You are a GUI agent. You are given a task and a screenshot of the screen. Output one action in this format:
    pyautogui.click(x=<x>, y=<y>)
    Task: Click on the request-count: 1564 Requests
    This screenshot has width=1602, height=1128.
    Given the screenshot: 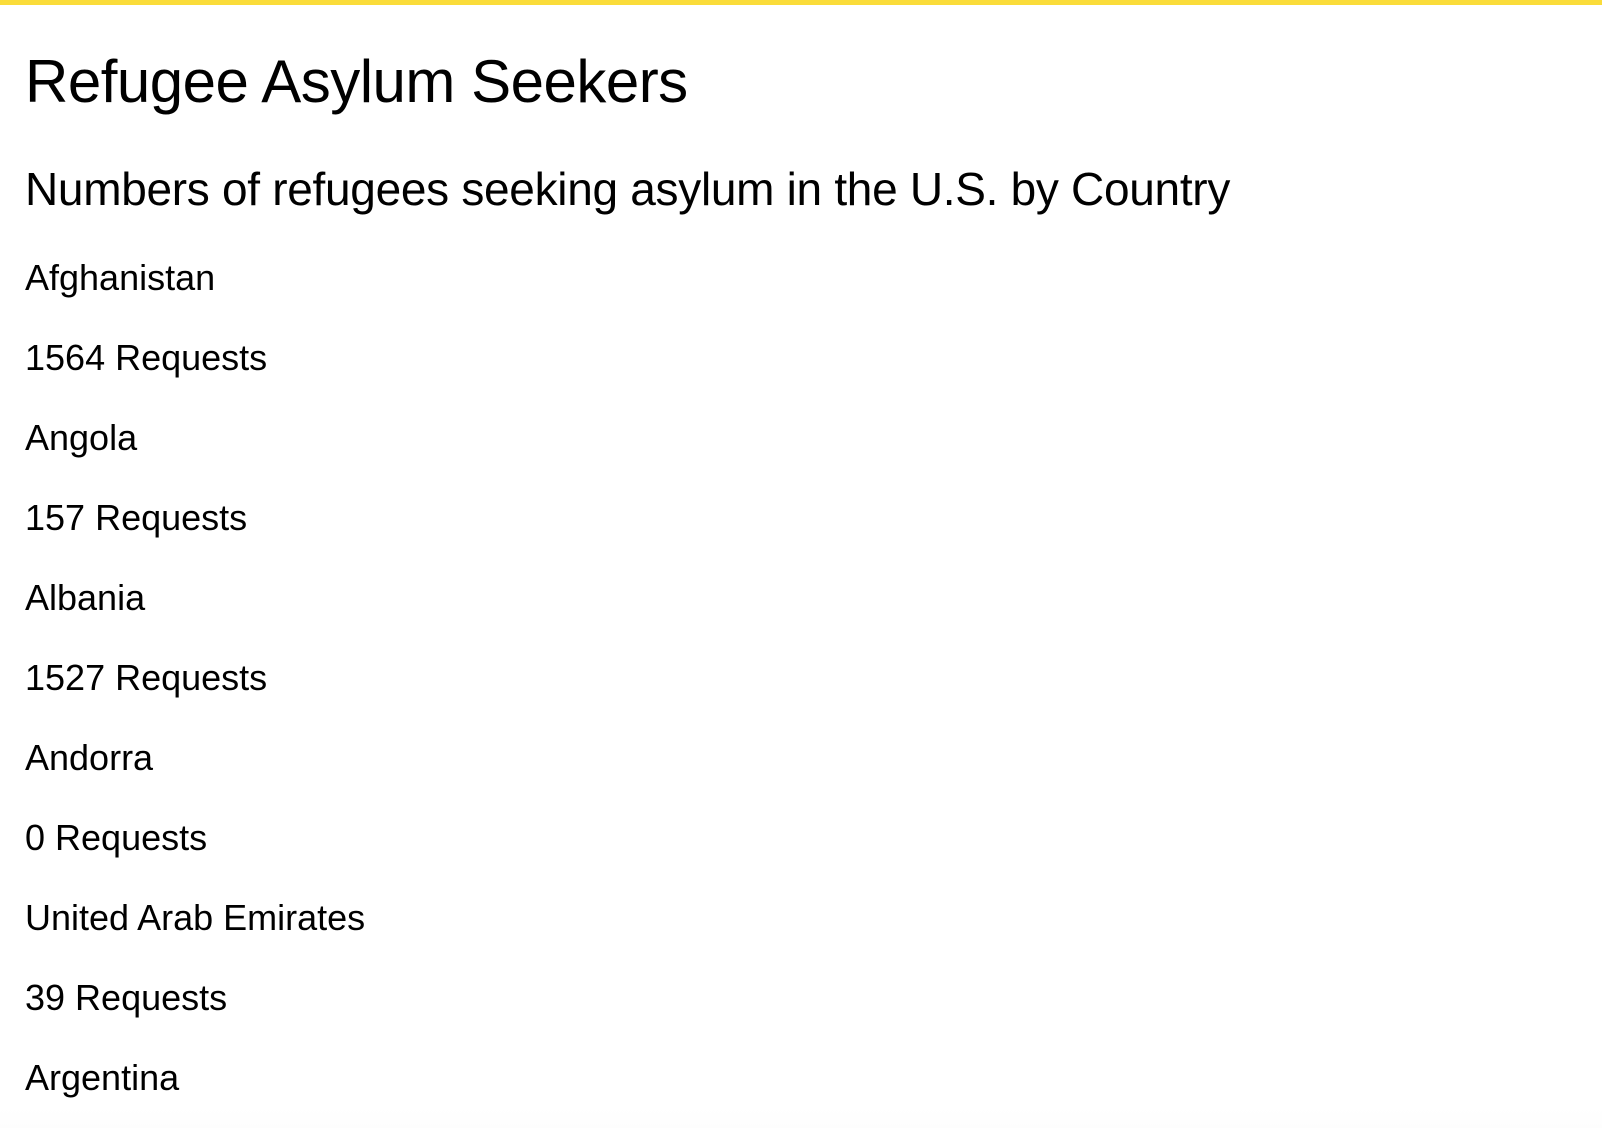 What is the action you would take?
    pyautogui.click(x=146, y=357)
    